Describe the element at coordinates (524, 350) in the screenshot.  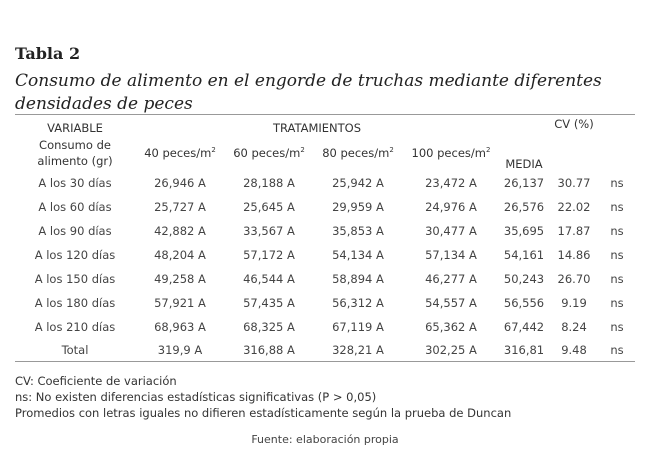
I see `media-value: 316,81` at that location.